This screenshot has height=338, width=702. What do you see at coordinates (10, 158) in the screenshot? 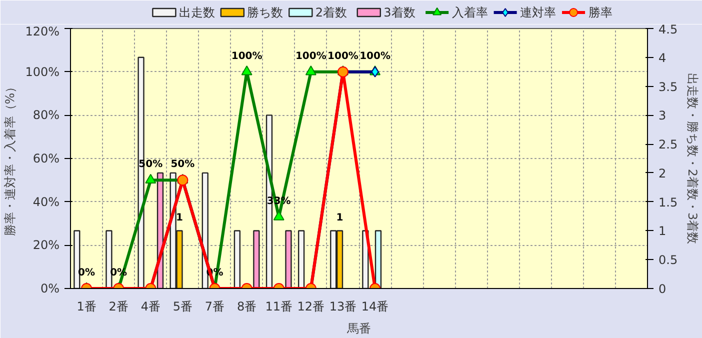
I see `y-axis-title: 勝率・連対率・入着率（%）` at bounding box center [10, 158].